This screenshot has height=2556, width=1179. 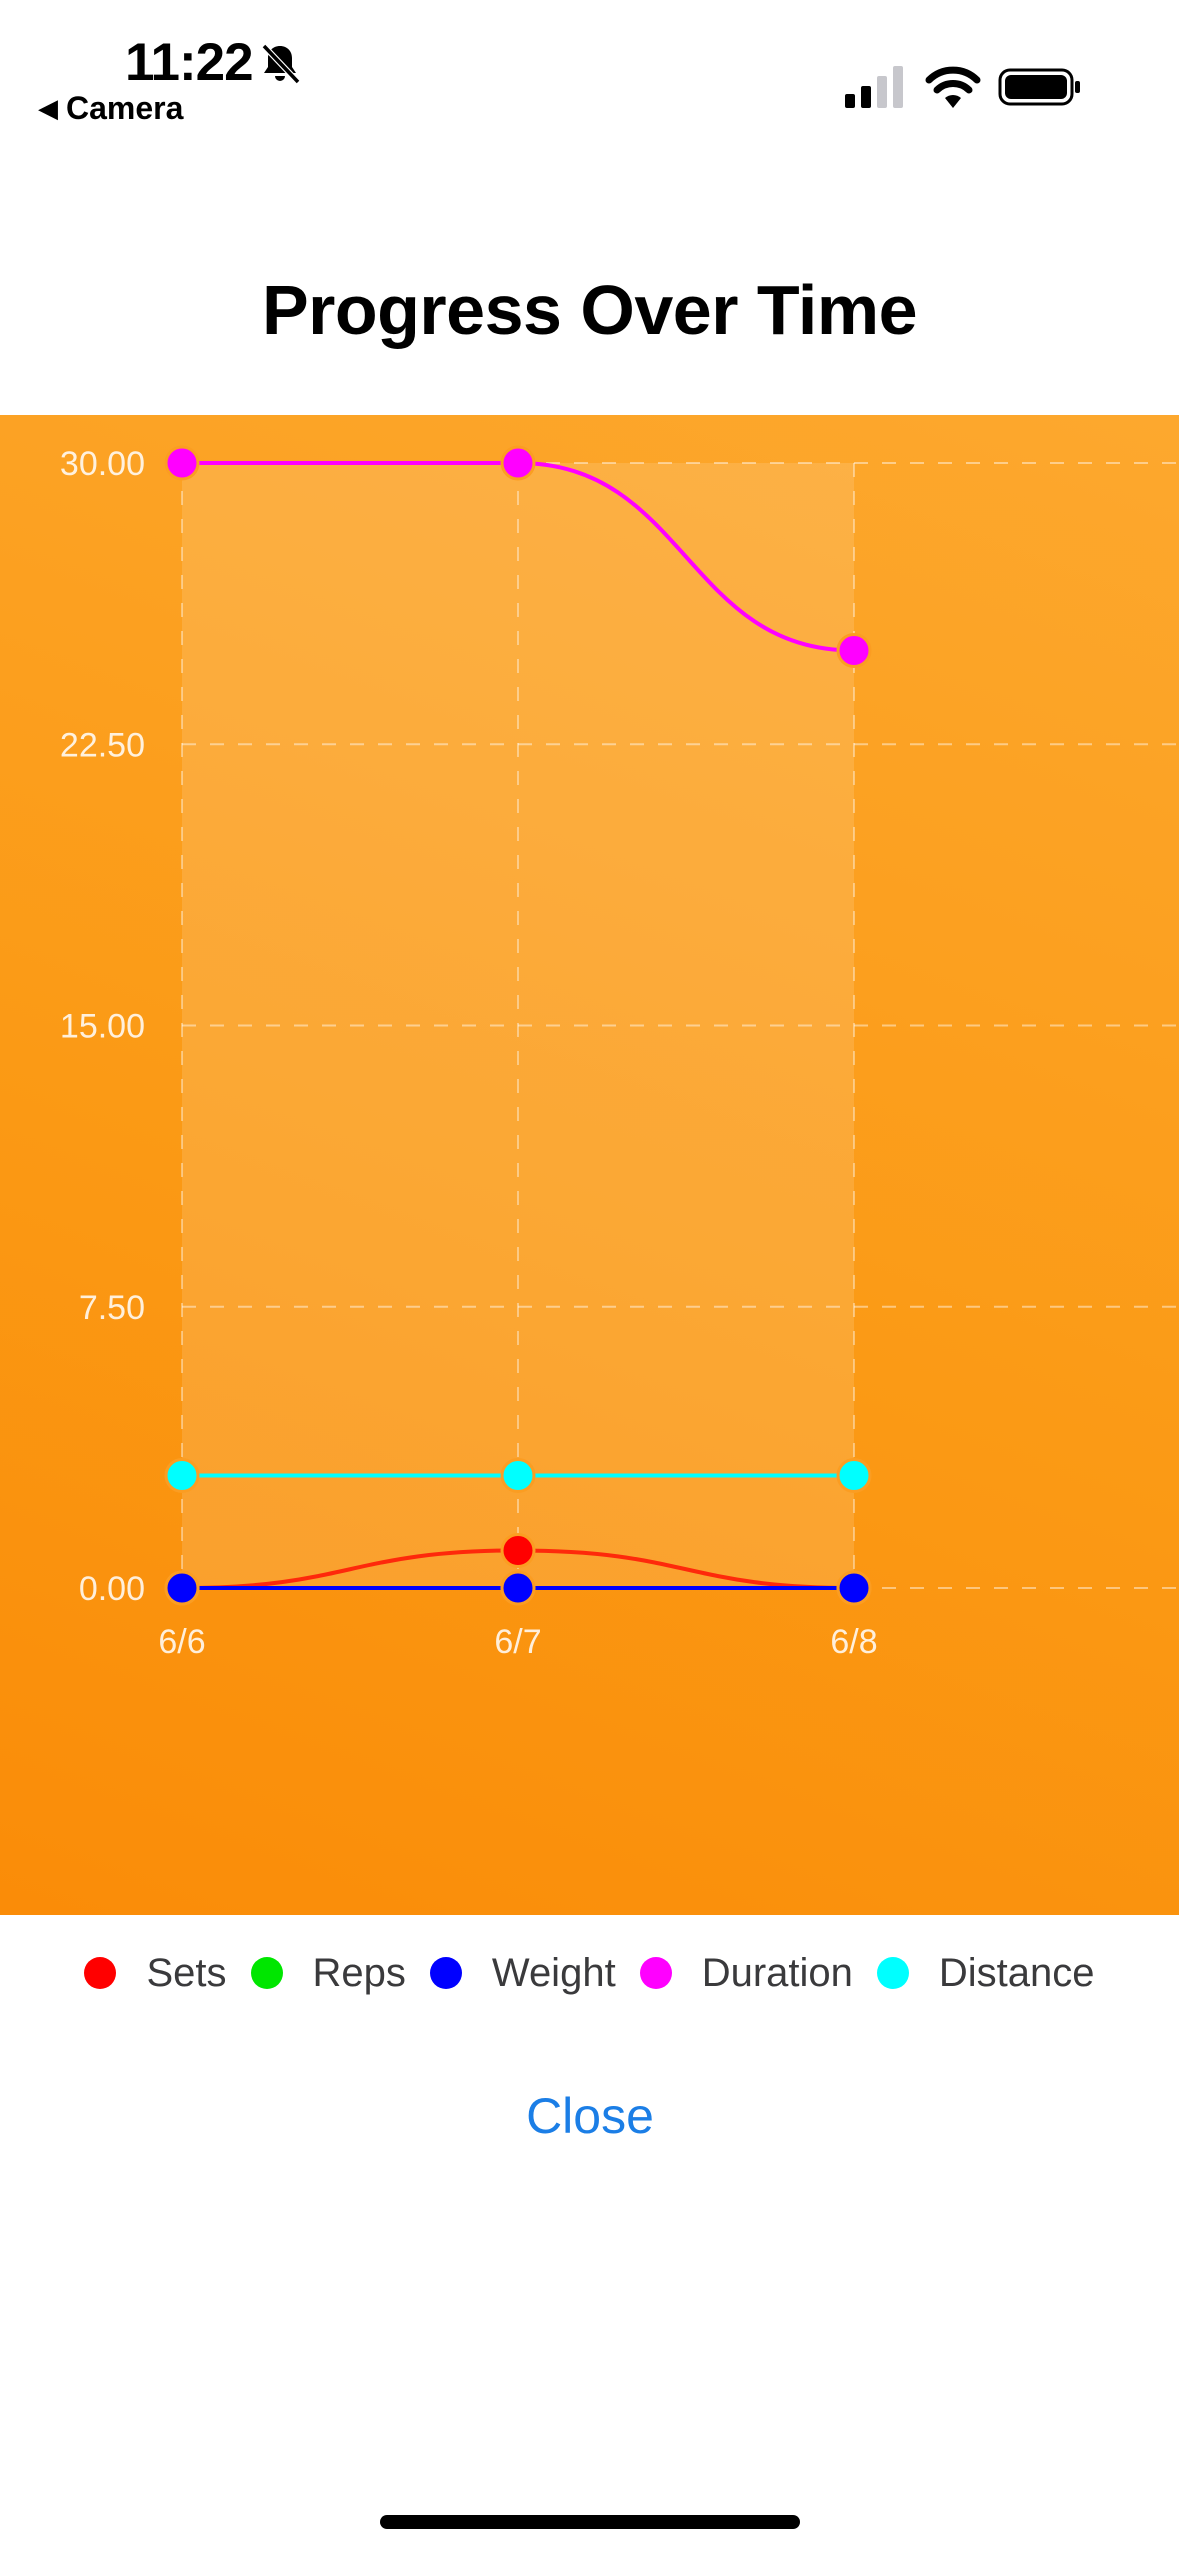 What do you see at coordinates (48, 108) in the screenshot?
I see `back-triangle-icon: ◀` at bounding box center [48, 108].